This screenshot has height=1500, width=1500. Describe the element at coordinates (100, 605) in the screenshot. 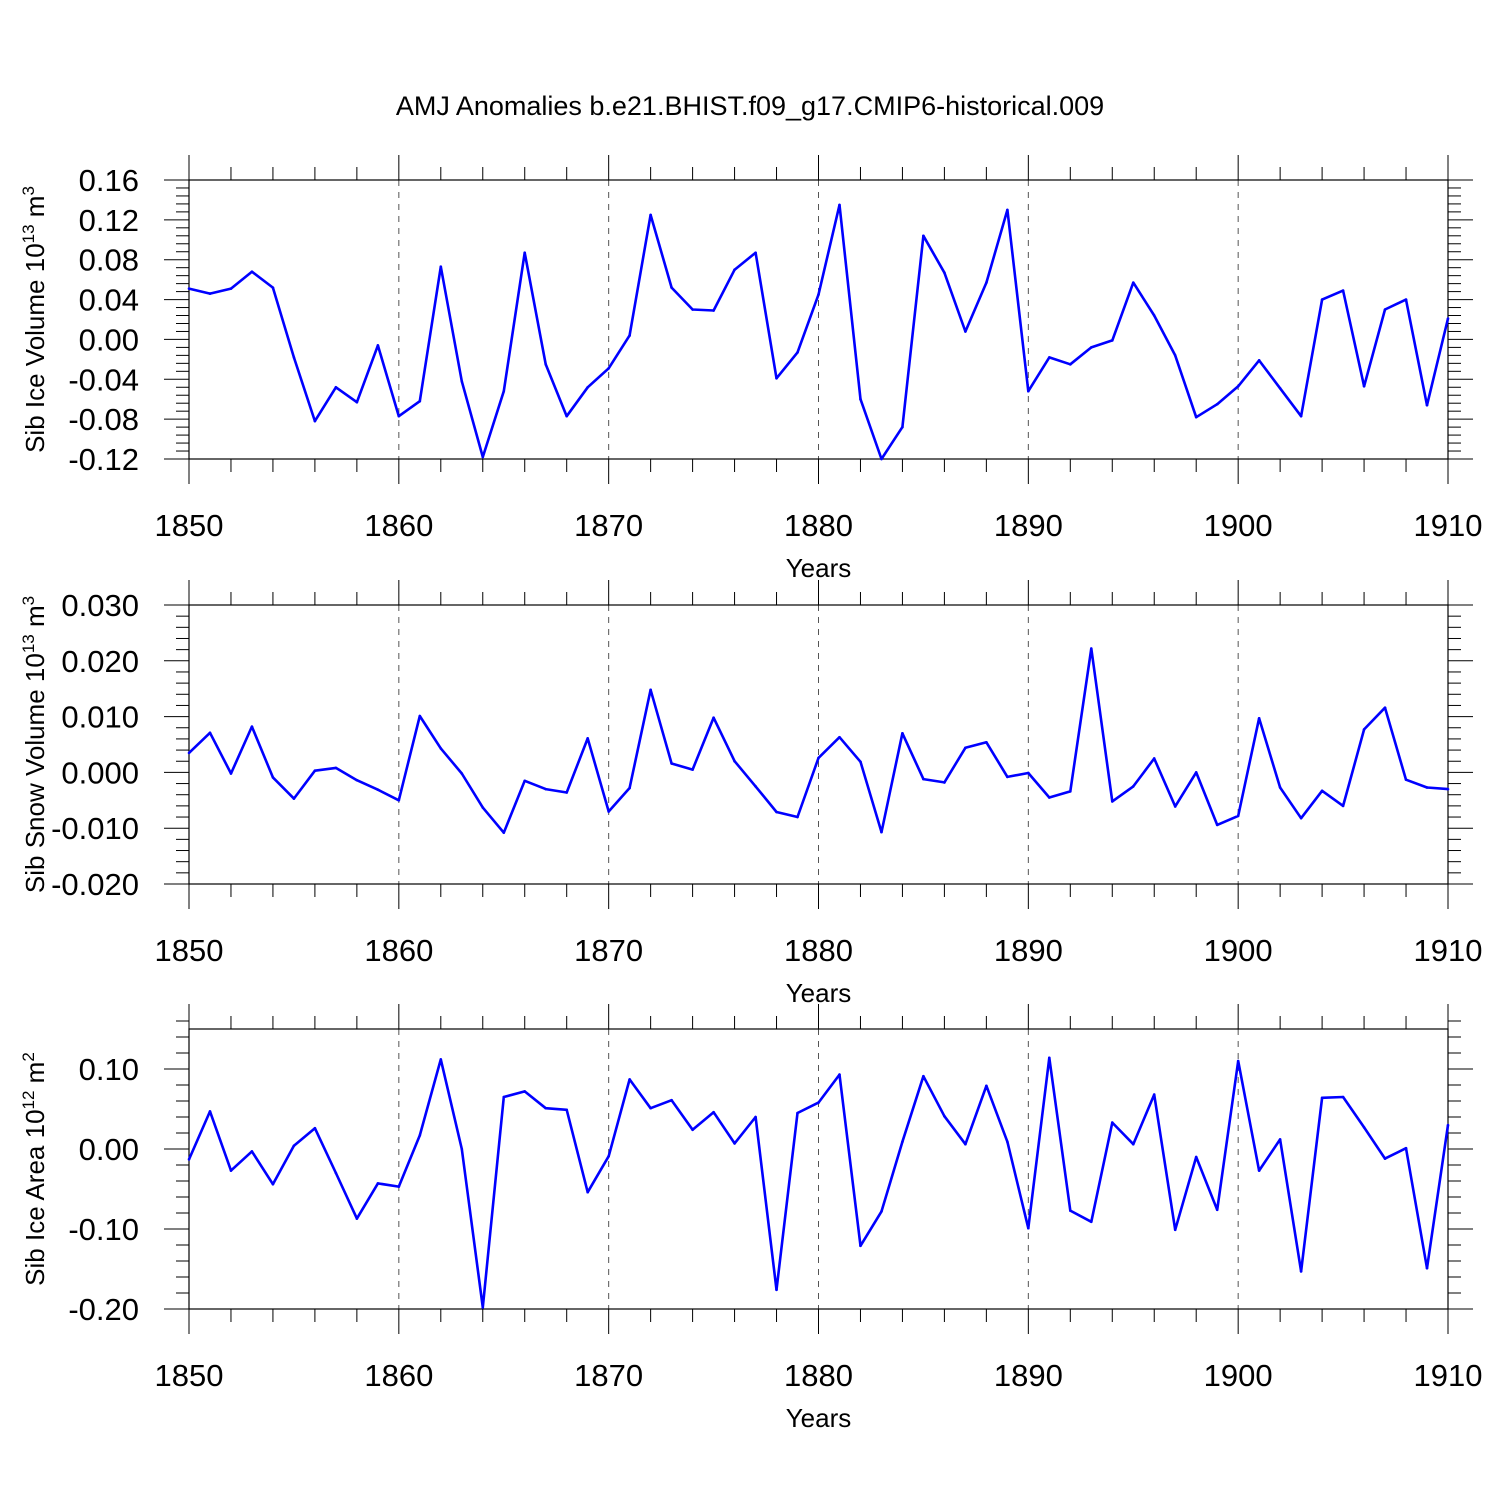

I see `y-tick-label: 0.030` at that location.